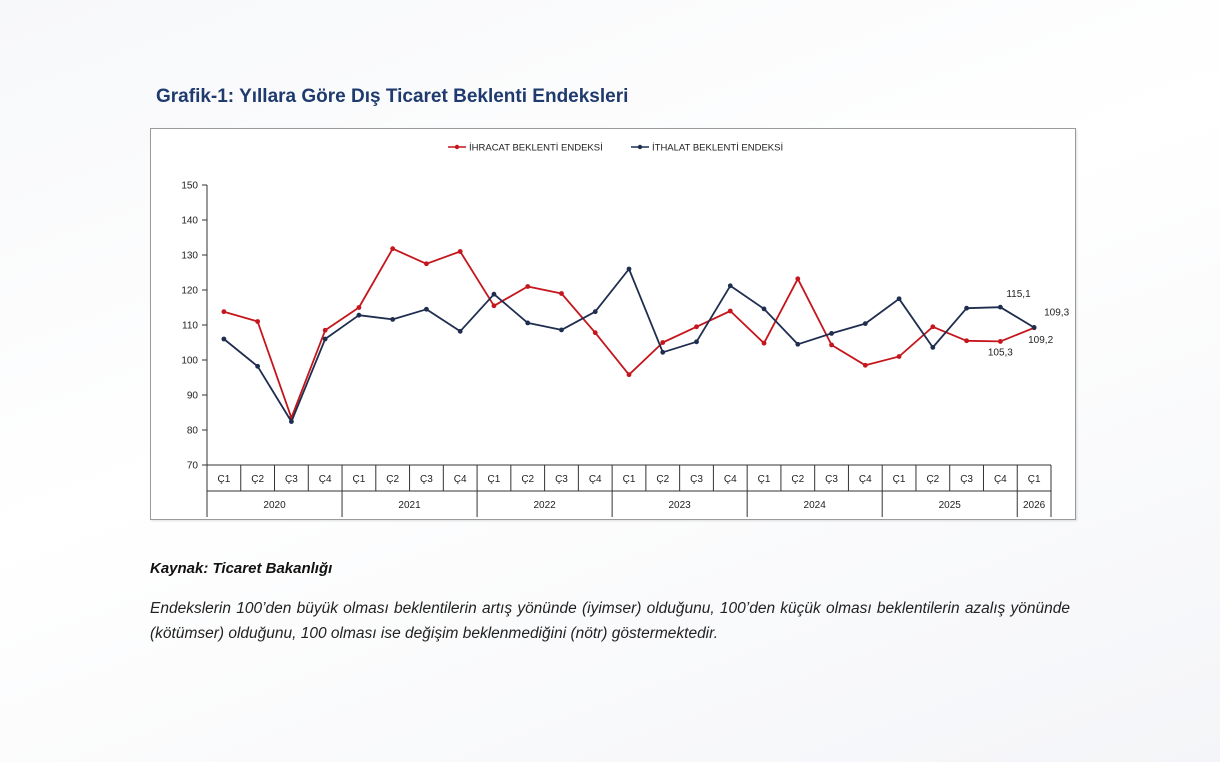 The height and width of the screenshot is (762, 1220). I want to click on y-tick-label: 120, so click(189, 291).